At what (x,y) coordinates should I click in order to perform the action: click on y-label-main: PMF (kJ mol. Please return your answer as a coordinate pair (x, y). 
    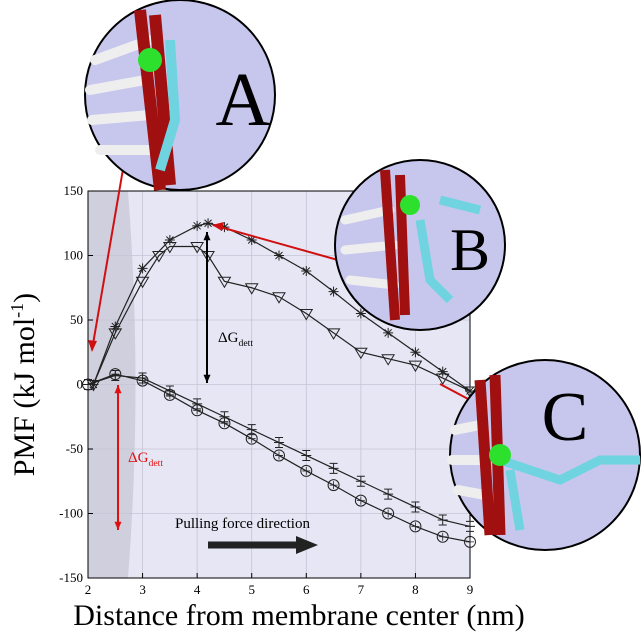
    Looking at the image, I should click on (24, 397).